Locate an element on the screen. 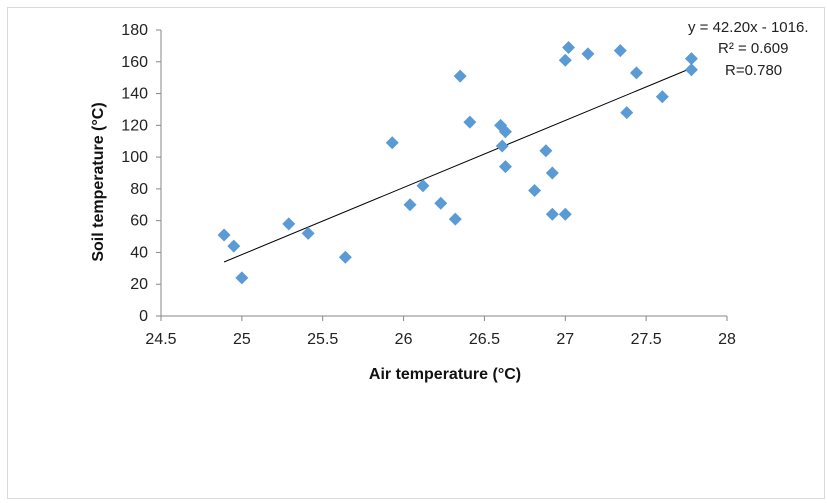 The width and height of the screenshot is (827, 503). y-tick-label: 120 is located at coordinates (134, 125).